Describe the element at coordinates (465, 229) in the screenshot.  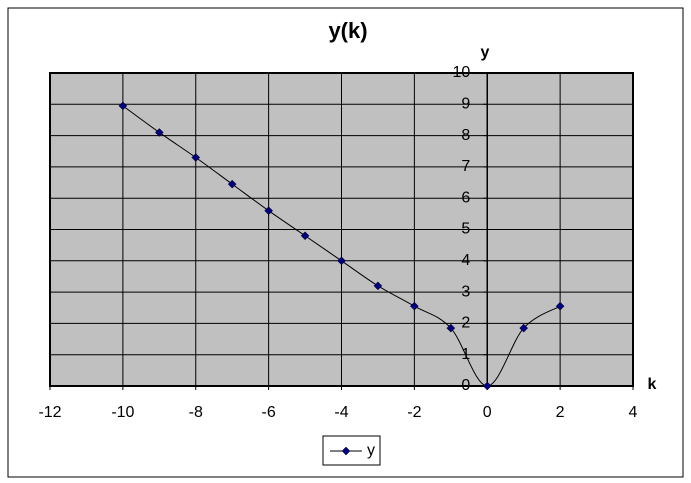
I see `y-tick-label: 5` at that location.